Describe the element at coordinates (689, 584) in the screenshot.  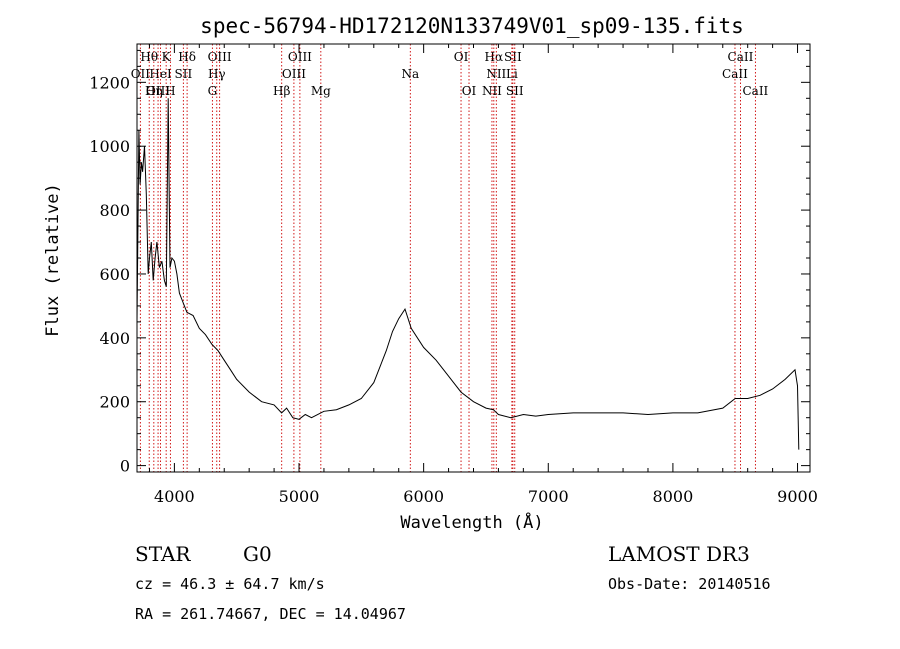
I see `observation-date: Obs-Date: 20140516` at that location.